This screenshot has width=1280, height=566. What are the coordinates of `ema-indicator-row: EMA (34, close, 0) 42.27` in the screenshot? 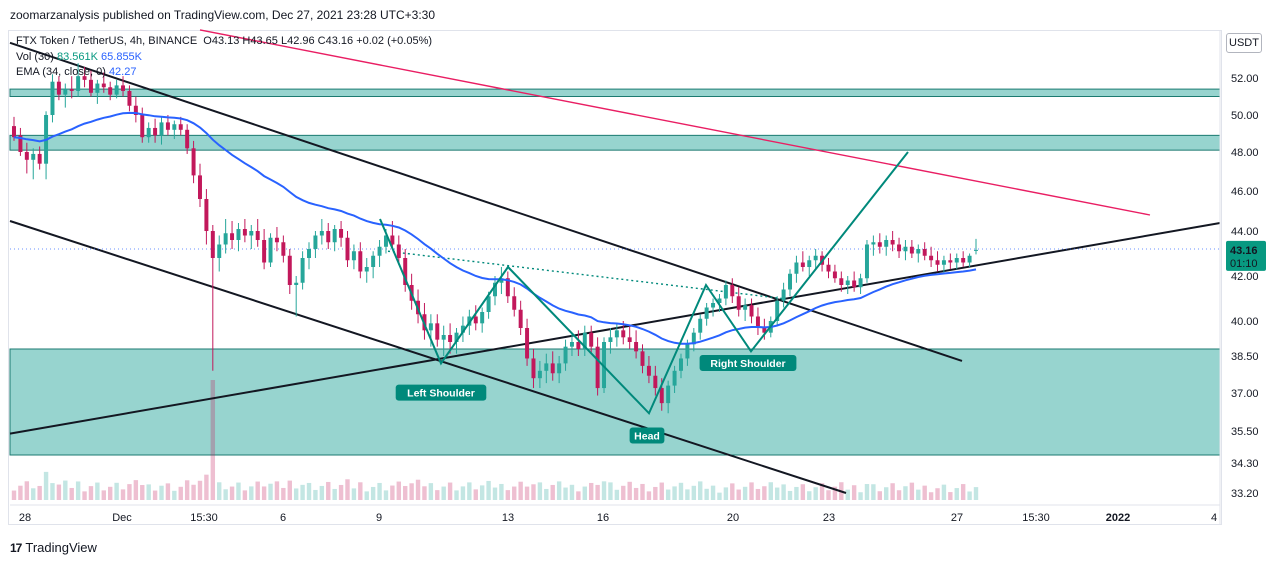 It's located at (224, 73).